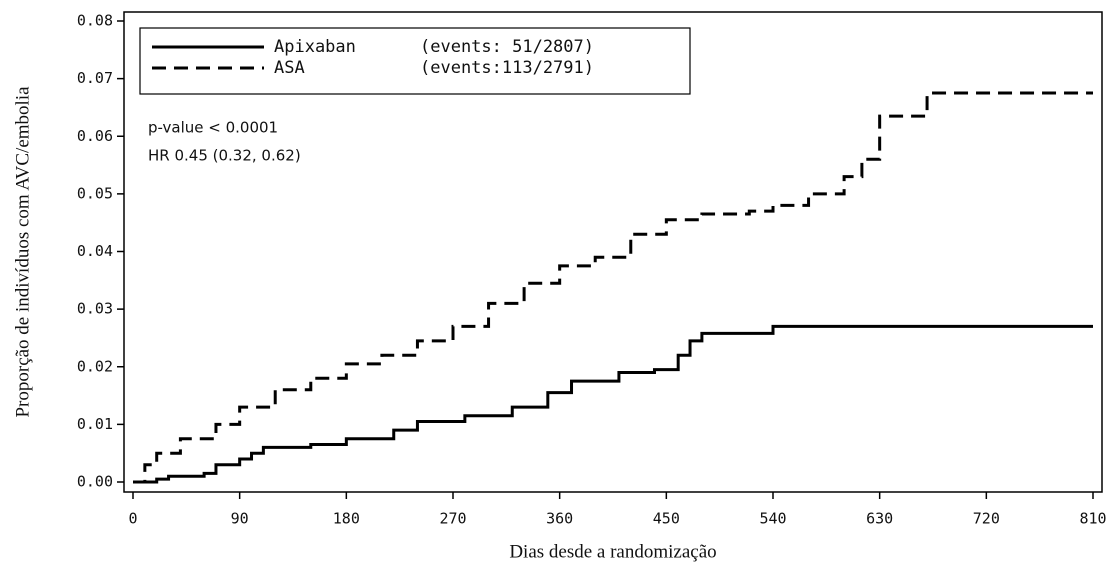  Describe the element at coordinates (95, 136) in the screenshot. I see `y-tick-label: 0.06` at that location.